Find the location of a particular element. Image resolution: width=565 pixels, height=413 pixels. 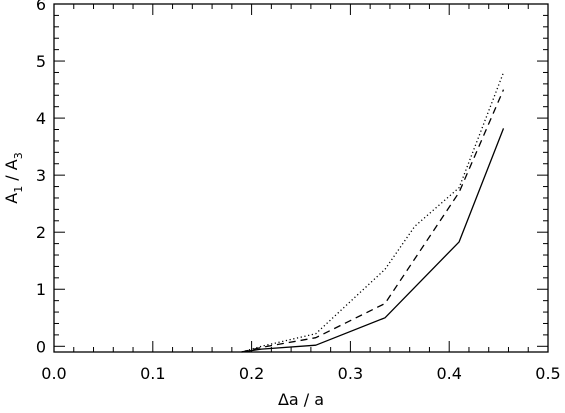

x-tick-label: 0.5 is located at coordinates (547, 373).